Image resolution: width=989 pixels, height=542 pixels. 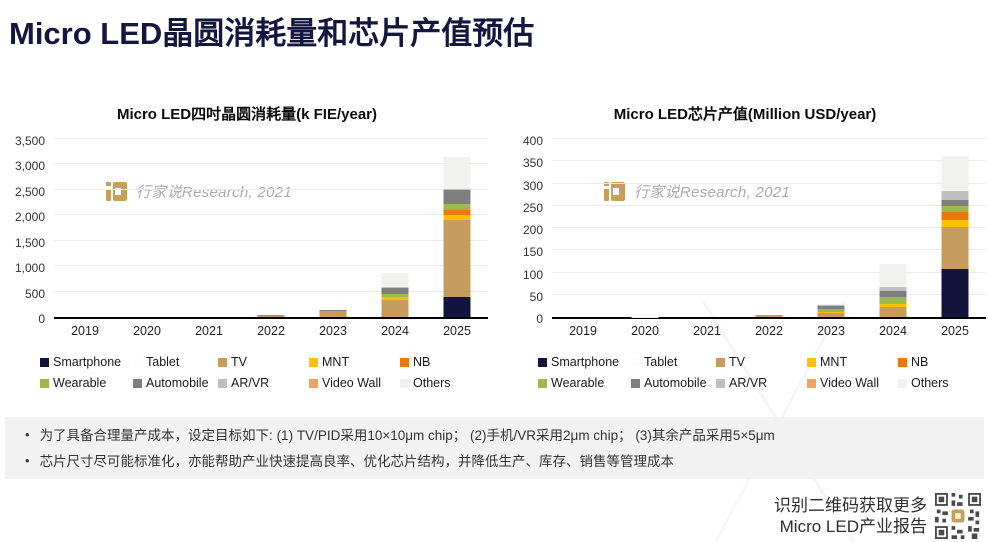 I want to click on legend-label: Wearable, so click(x=80, y=383).